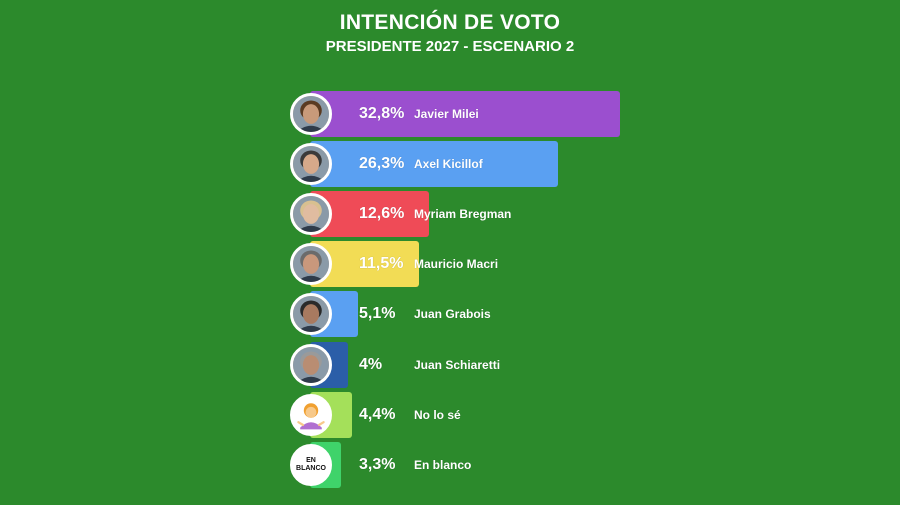 This screenshot has height=505, width=900. Describe the element at coordinates (381, 264) in the screenshot. I see `value-label: 11,5%` at that location.